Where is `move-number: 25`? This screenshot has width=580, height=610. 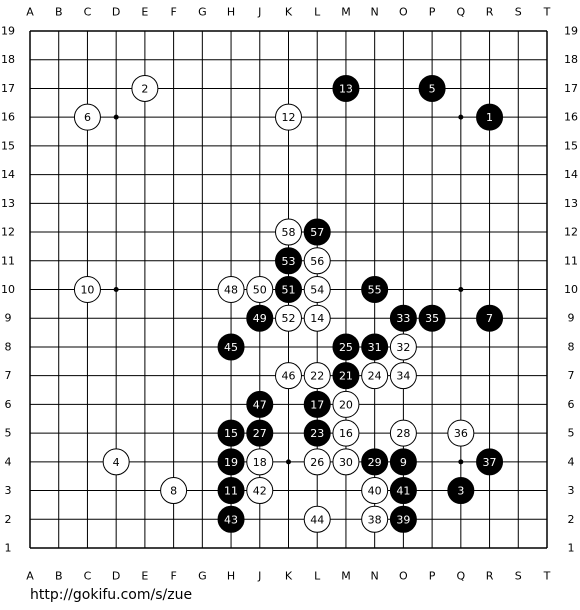
move-number: 25 is located at coordinates (346, 347).